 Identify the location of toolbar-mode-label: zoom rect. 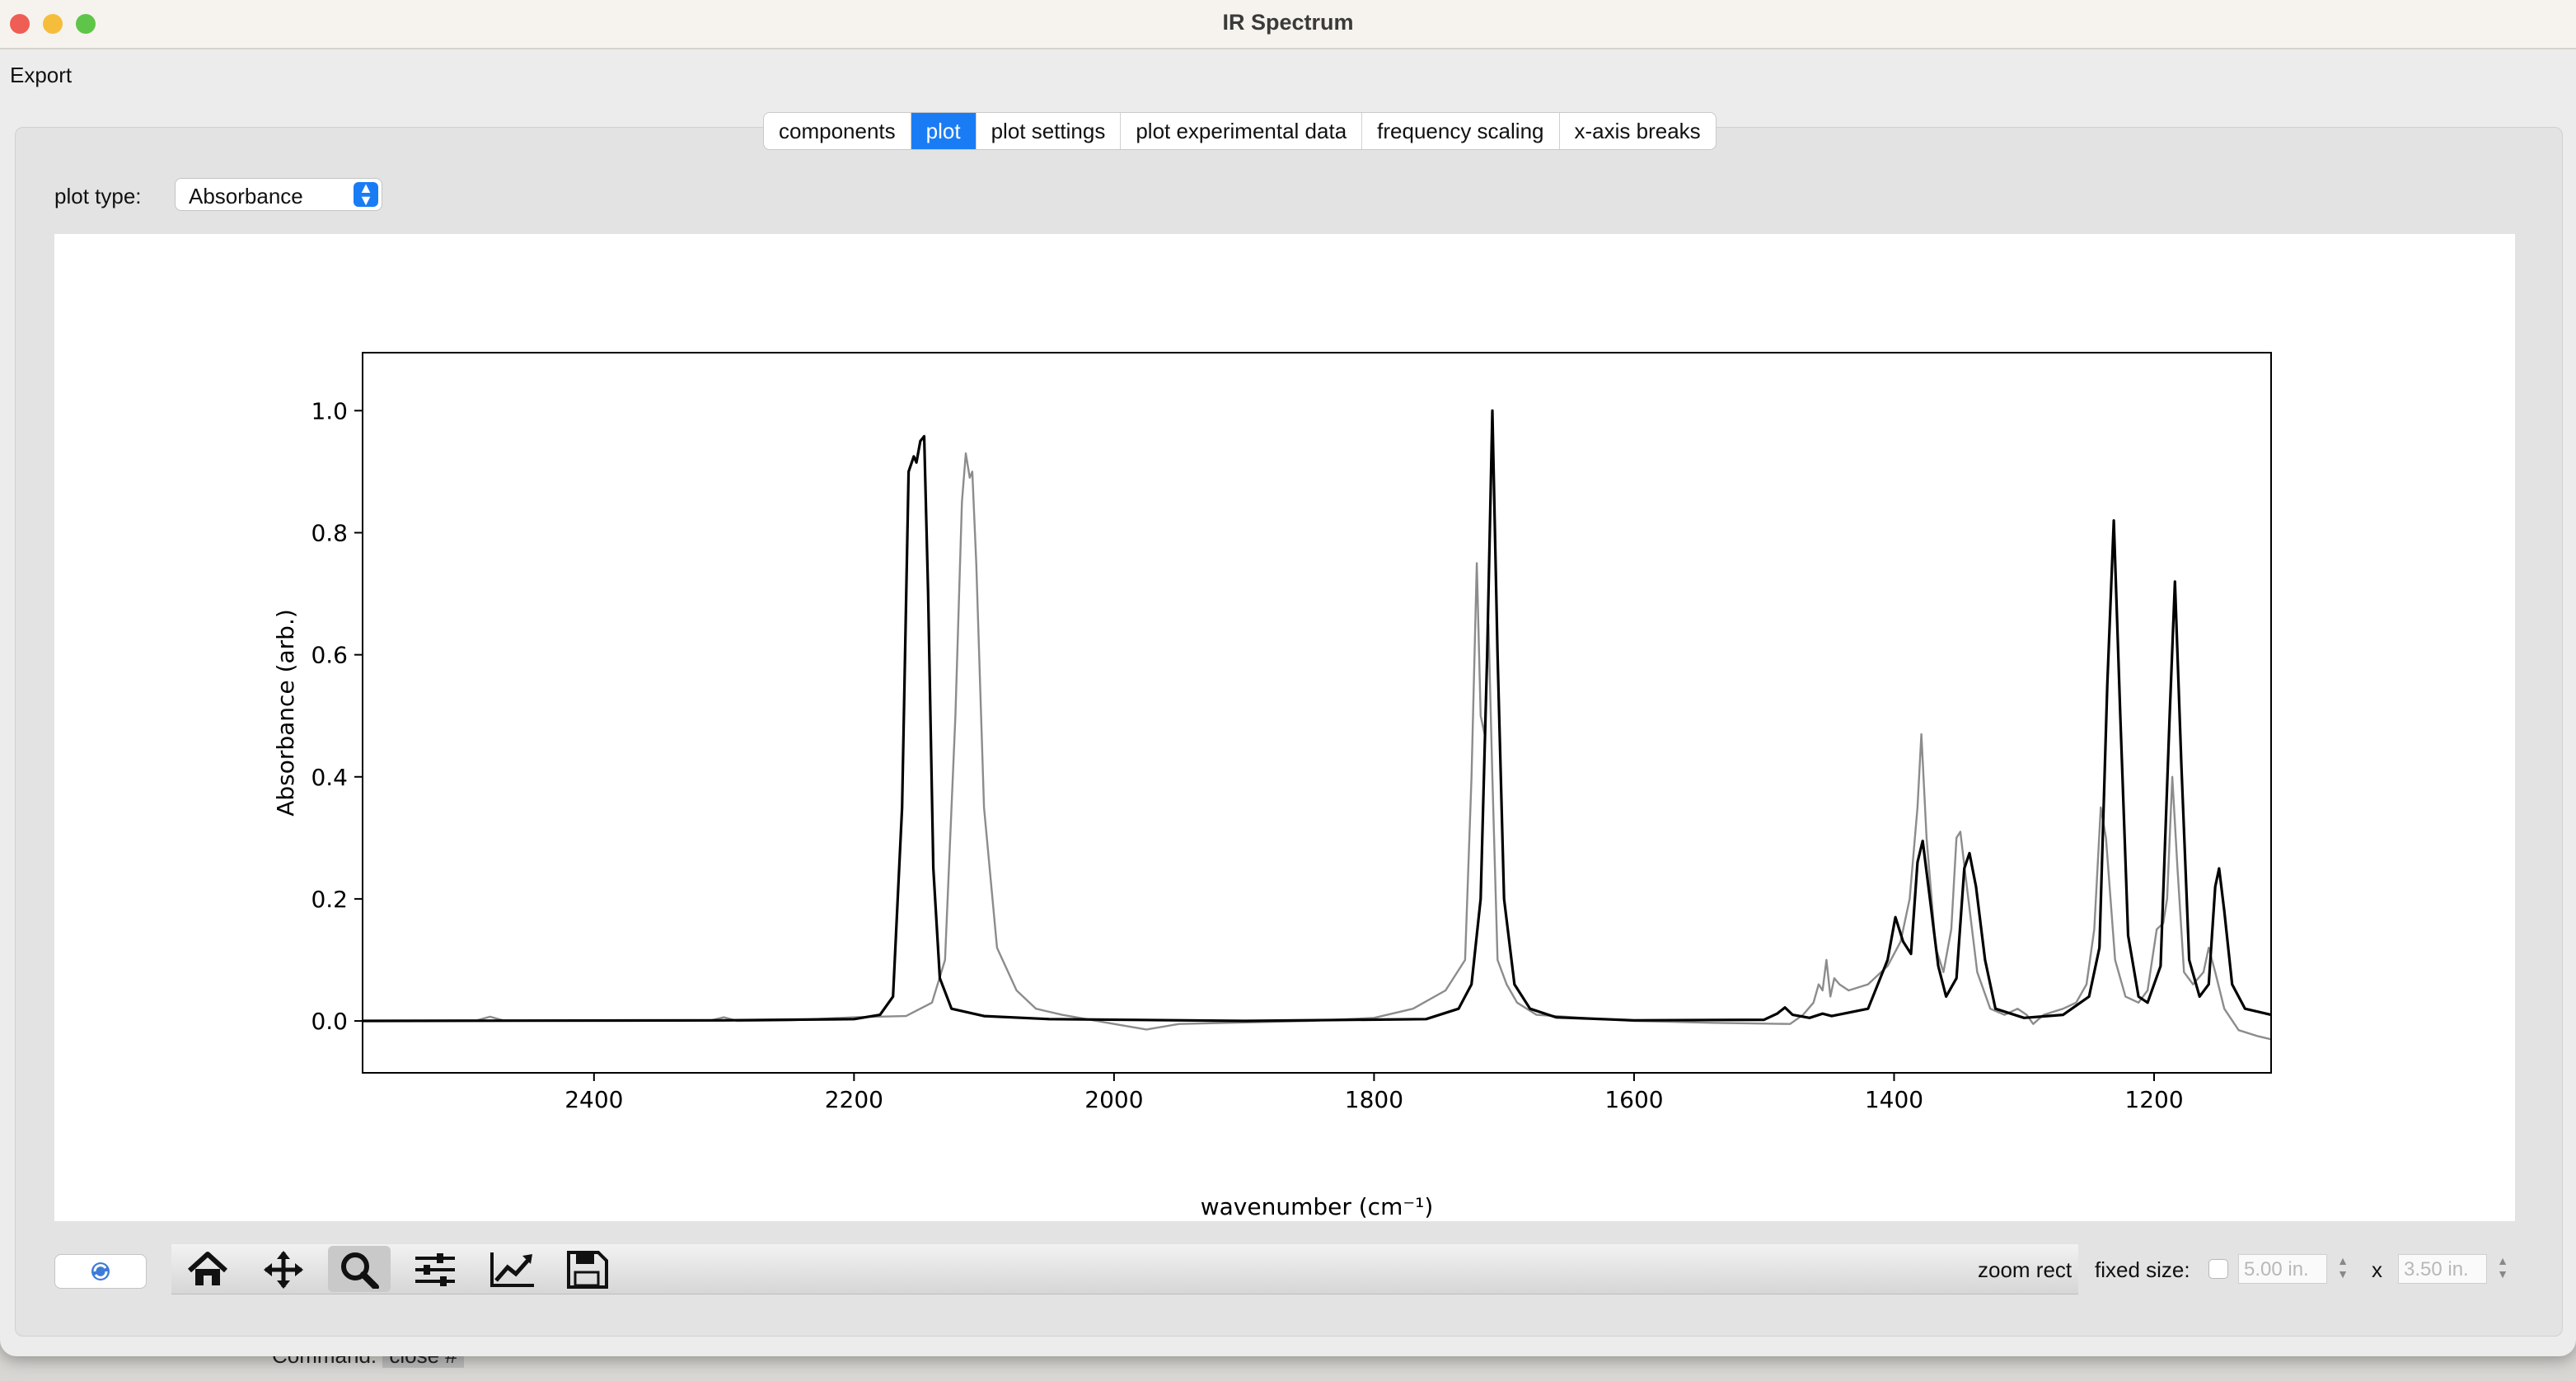
(2025, 1269).